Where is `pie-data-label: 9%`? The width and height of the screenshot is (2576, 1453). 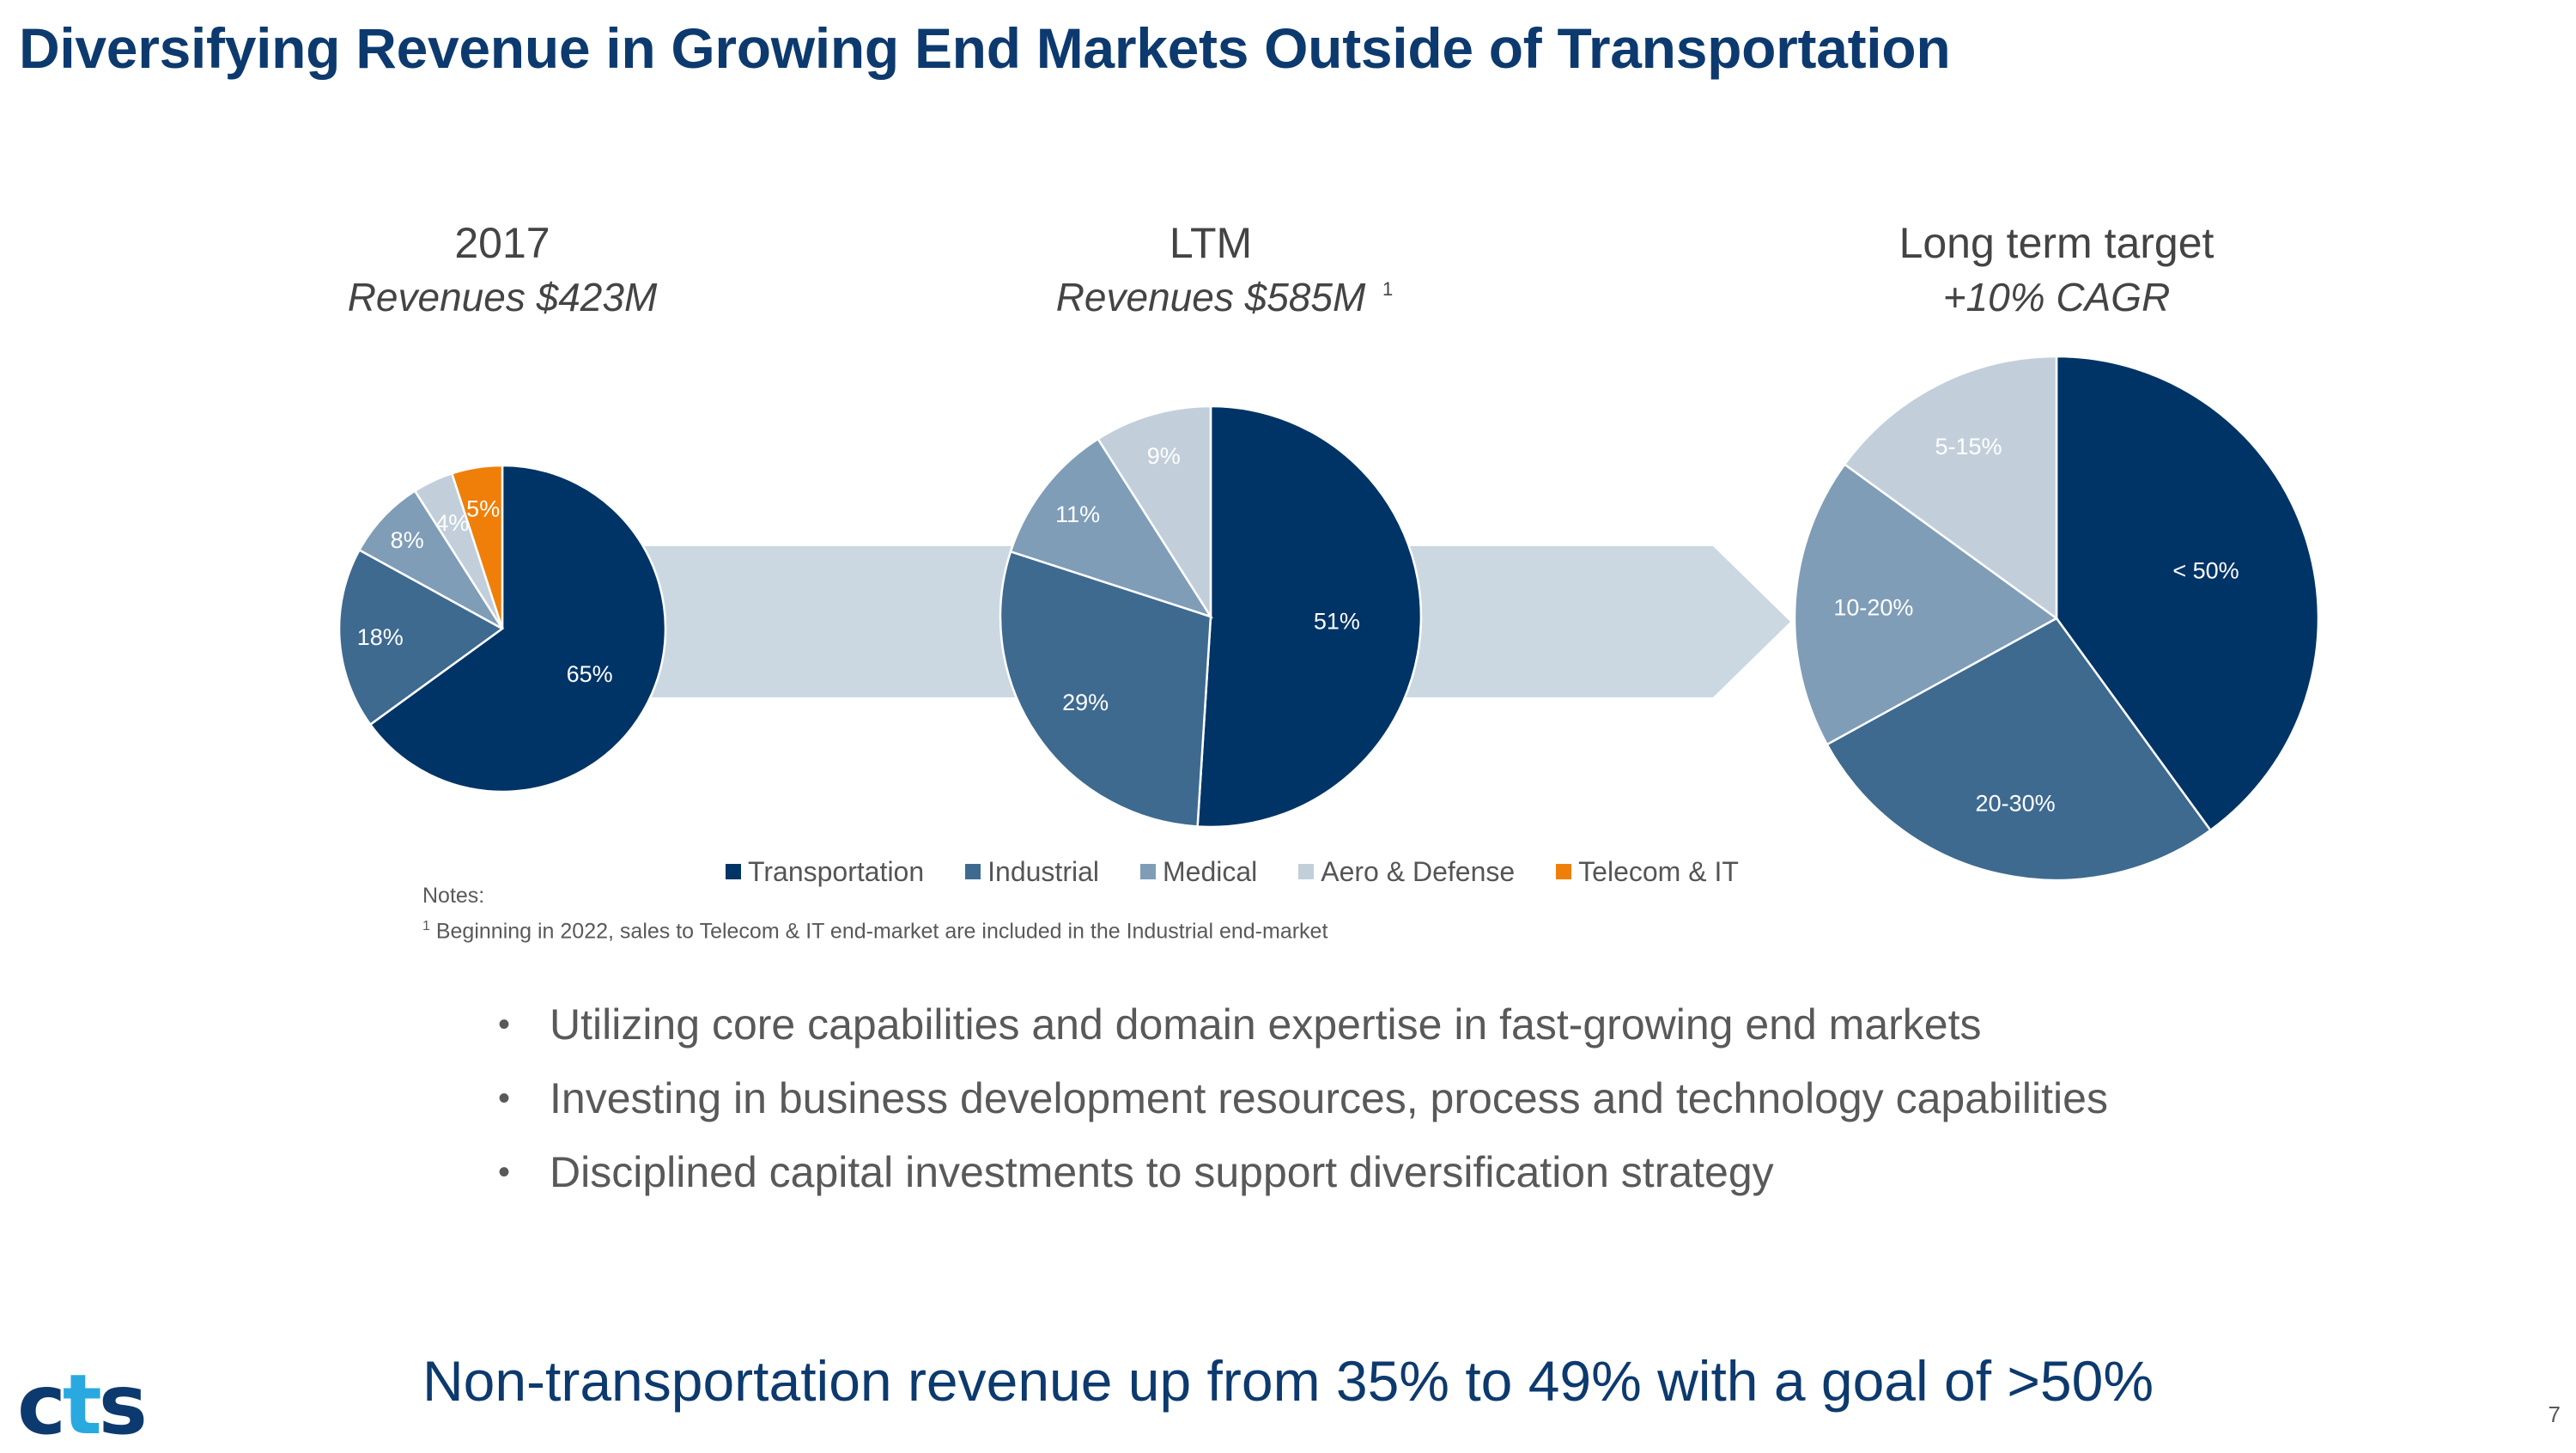
pie-data-label: 9% is located at coordinates (1164, 456).